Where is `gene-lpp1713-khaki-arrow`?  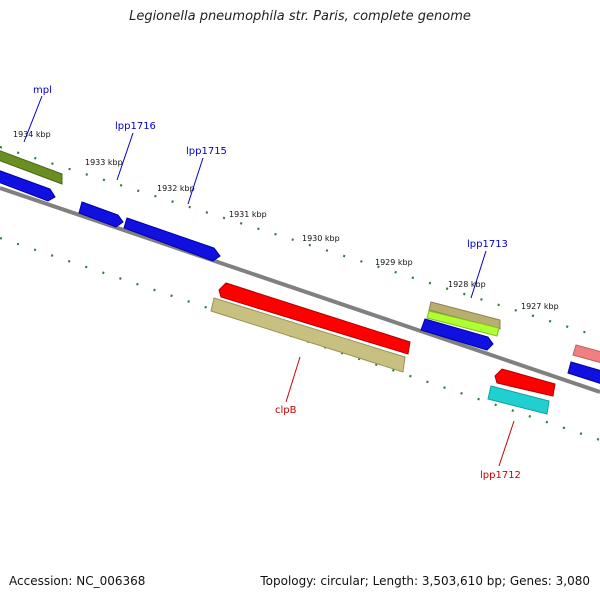 gene-lpp1713-khaki-arrow is located at coordinates (464, 315).